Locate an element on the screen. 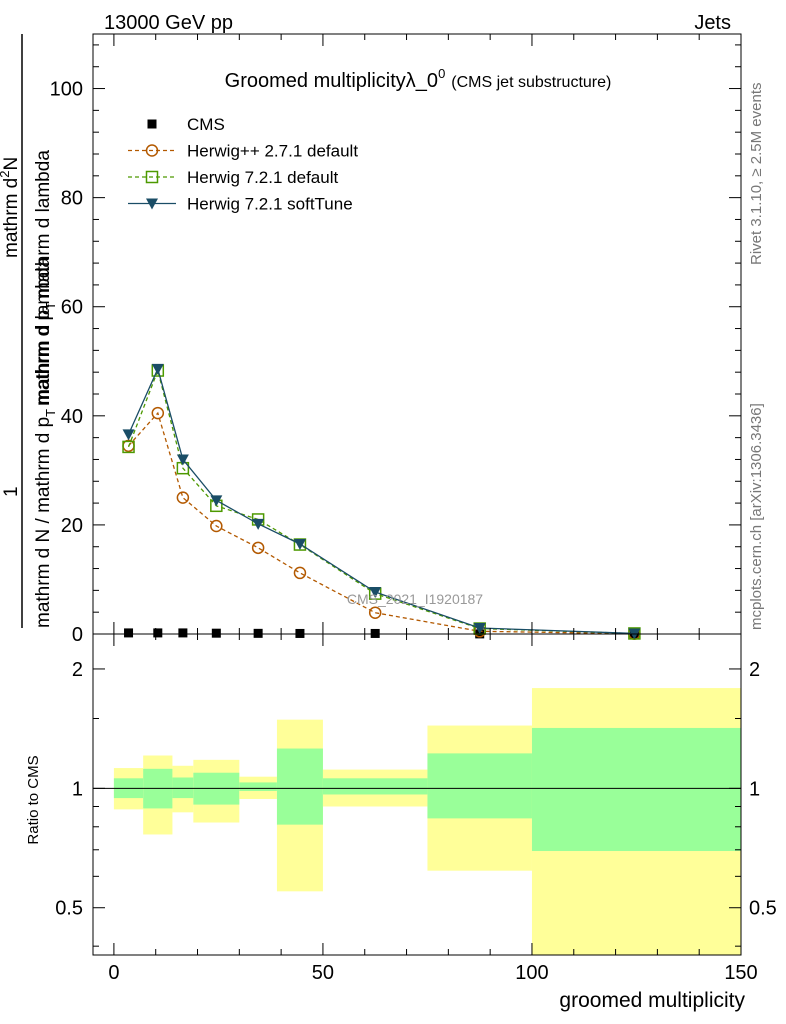 The height and width of the screenshot is (1024, 786). legend-label: Herwig 7.2.1 softTune is located at coordinates (270, 204).